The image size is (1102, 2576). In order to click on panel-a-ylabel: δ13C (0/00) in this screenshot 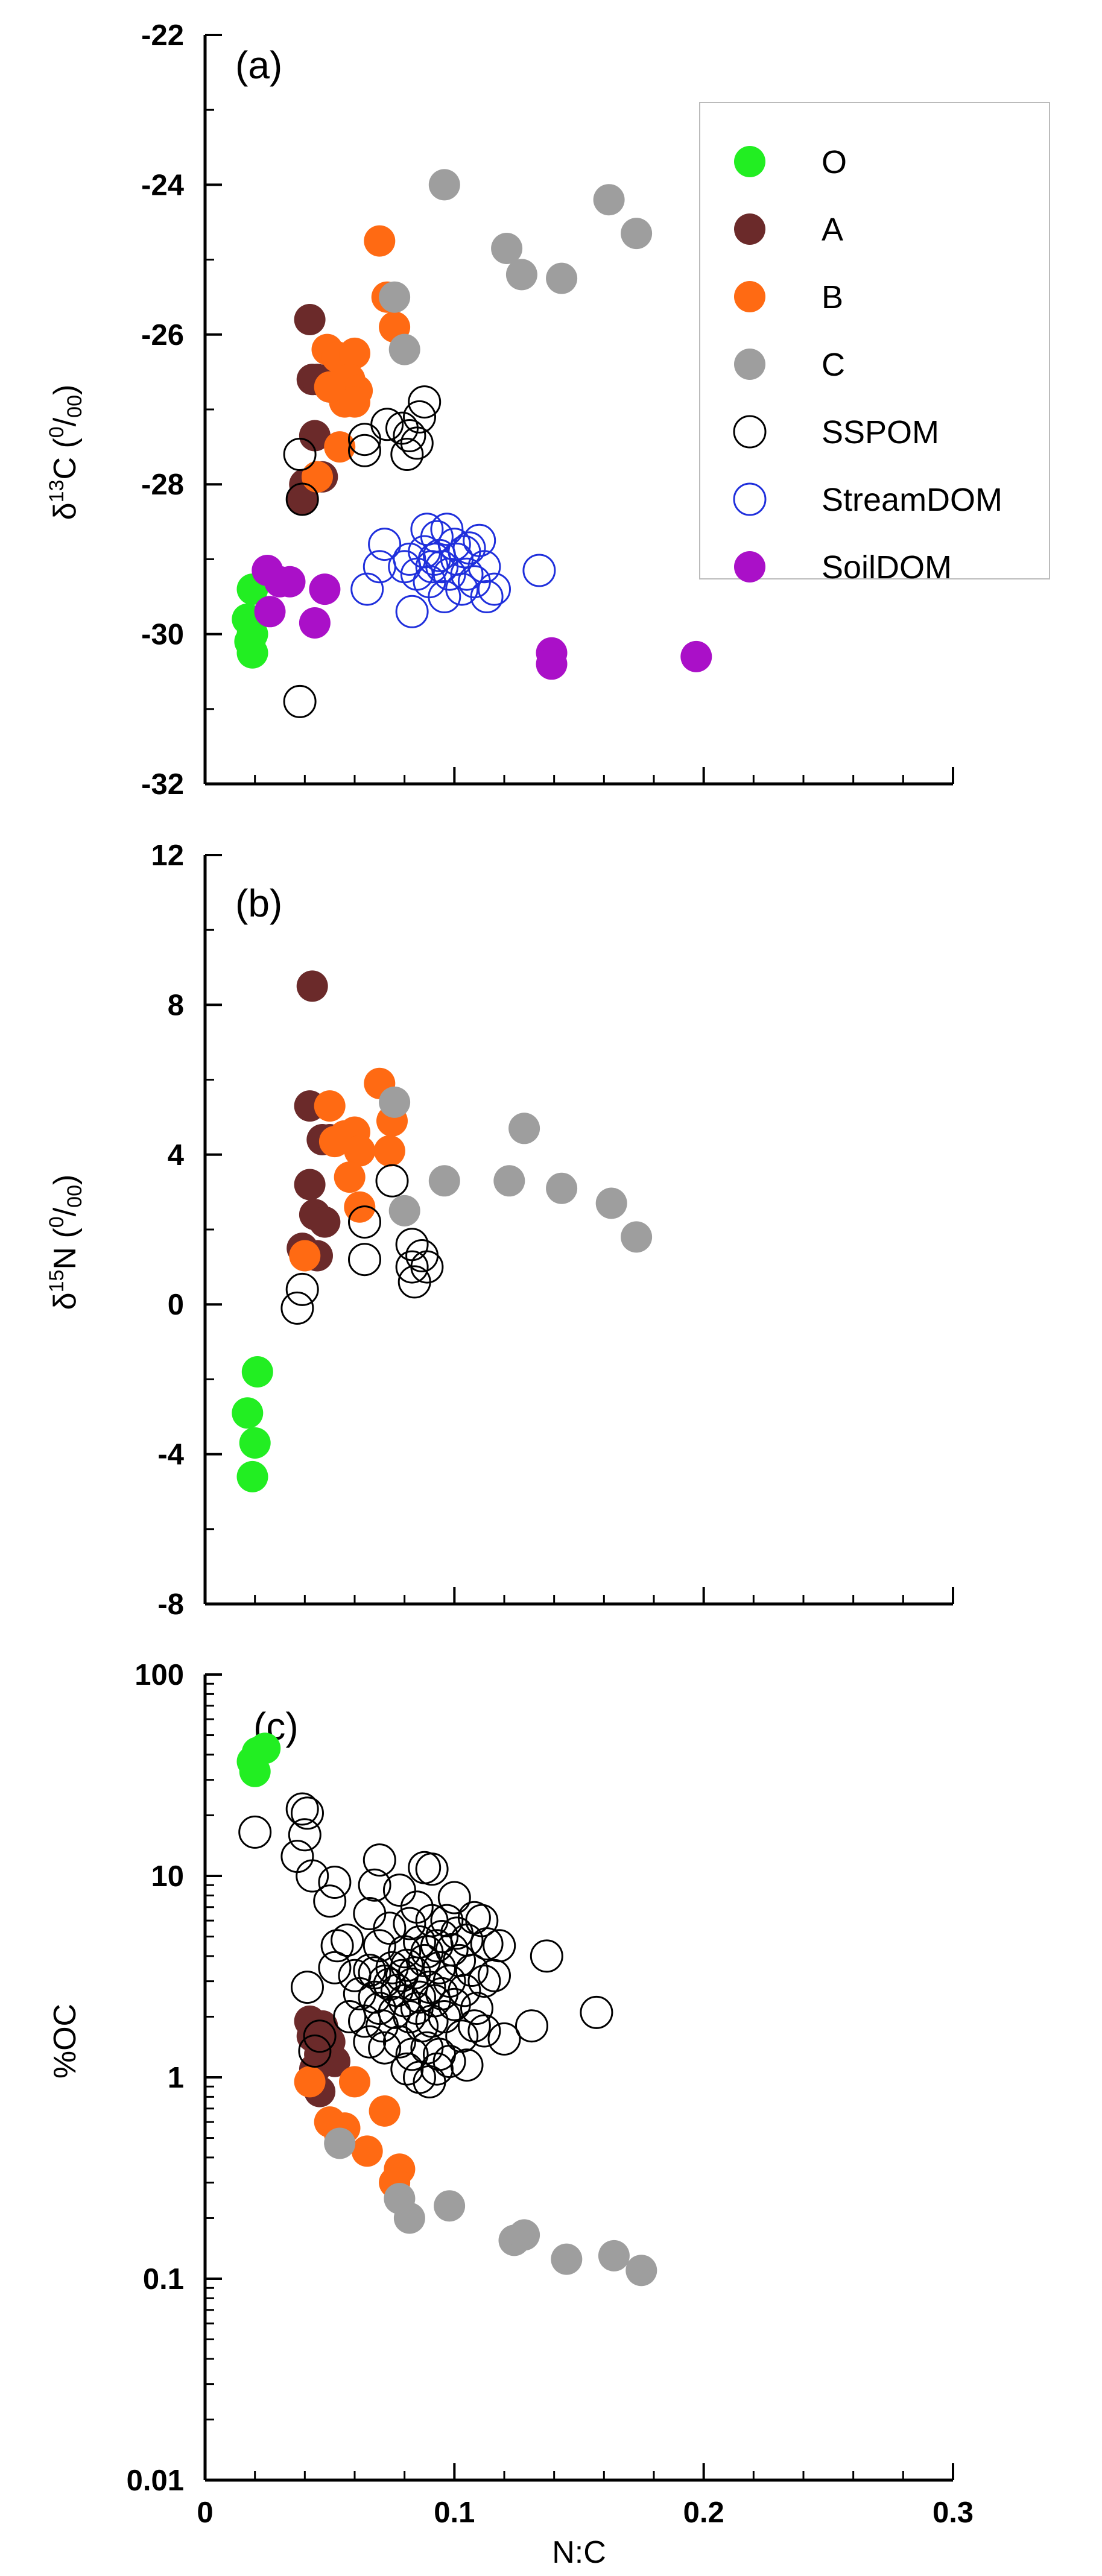, I will do `click(65, 452)`.